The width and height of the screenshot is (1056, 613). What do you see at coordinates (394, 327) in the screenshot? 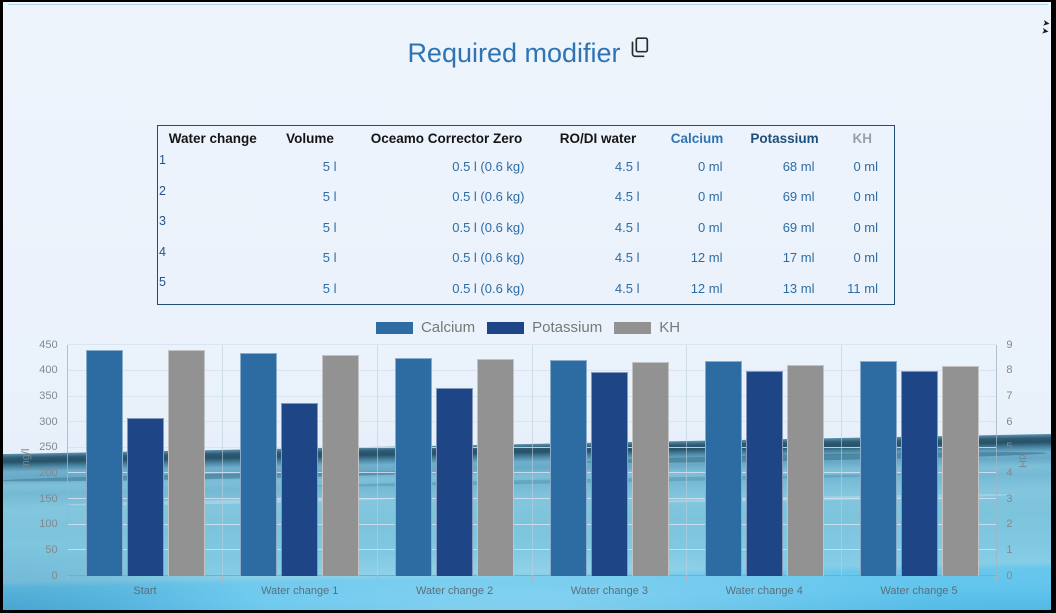
I see `legend-swatch` at bounding box center [394, 327].